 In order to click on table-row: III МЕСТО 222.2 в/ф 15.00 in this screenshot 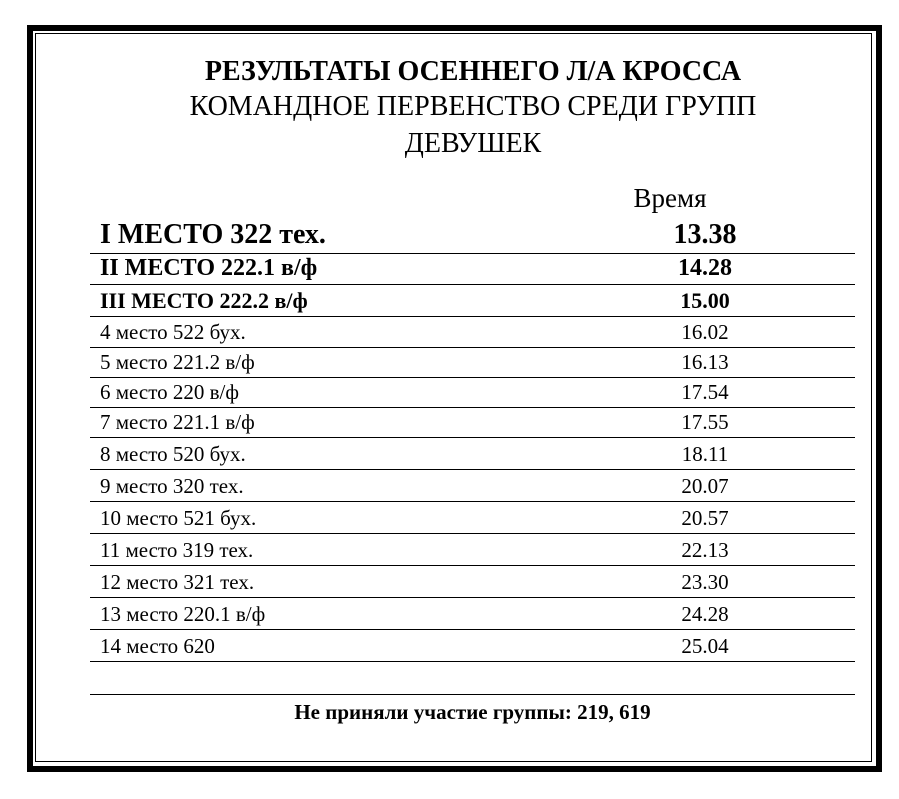, I will do `click(472, 301)`.